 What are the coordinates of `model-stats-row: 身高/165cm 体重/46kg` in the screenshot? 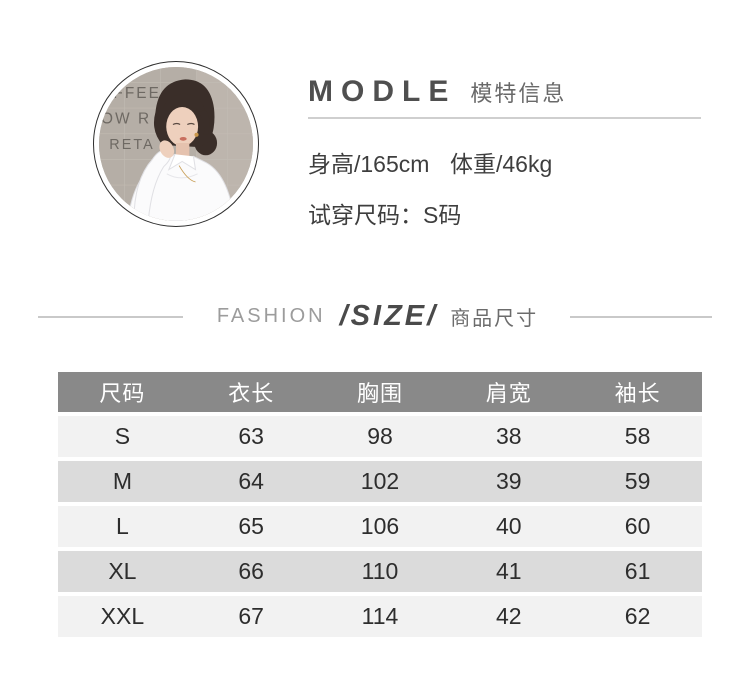 It's located at (504, 162).